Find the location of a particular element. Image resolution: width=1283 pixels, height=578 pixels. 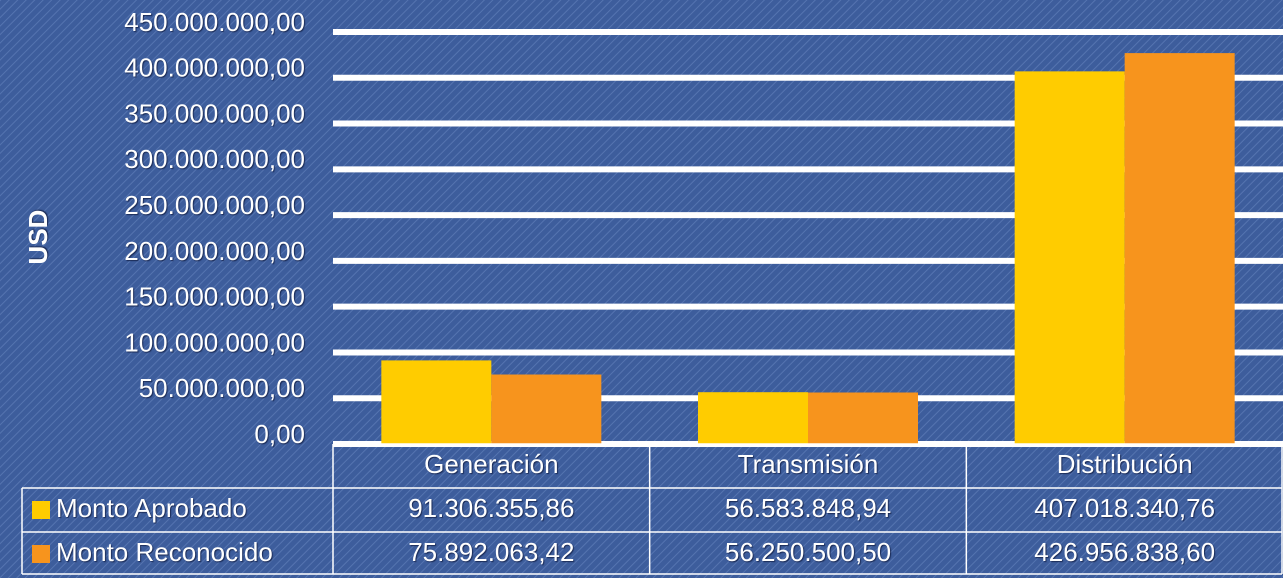

y-tick-label: 100.000.000,00 is located at coordinates (214, 342).